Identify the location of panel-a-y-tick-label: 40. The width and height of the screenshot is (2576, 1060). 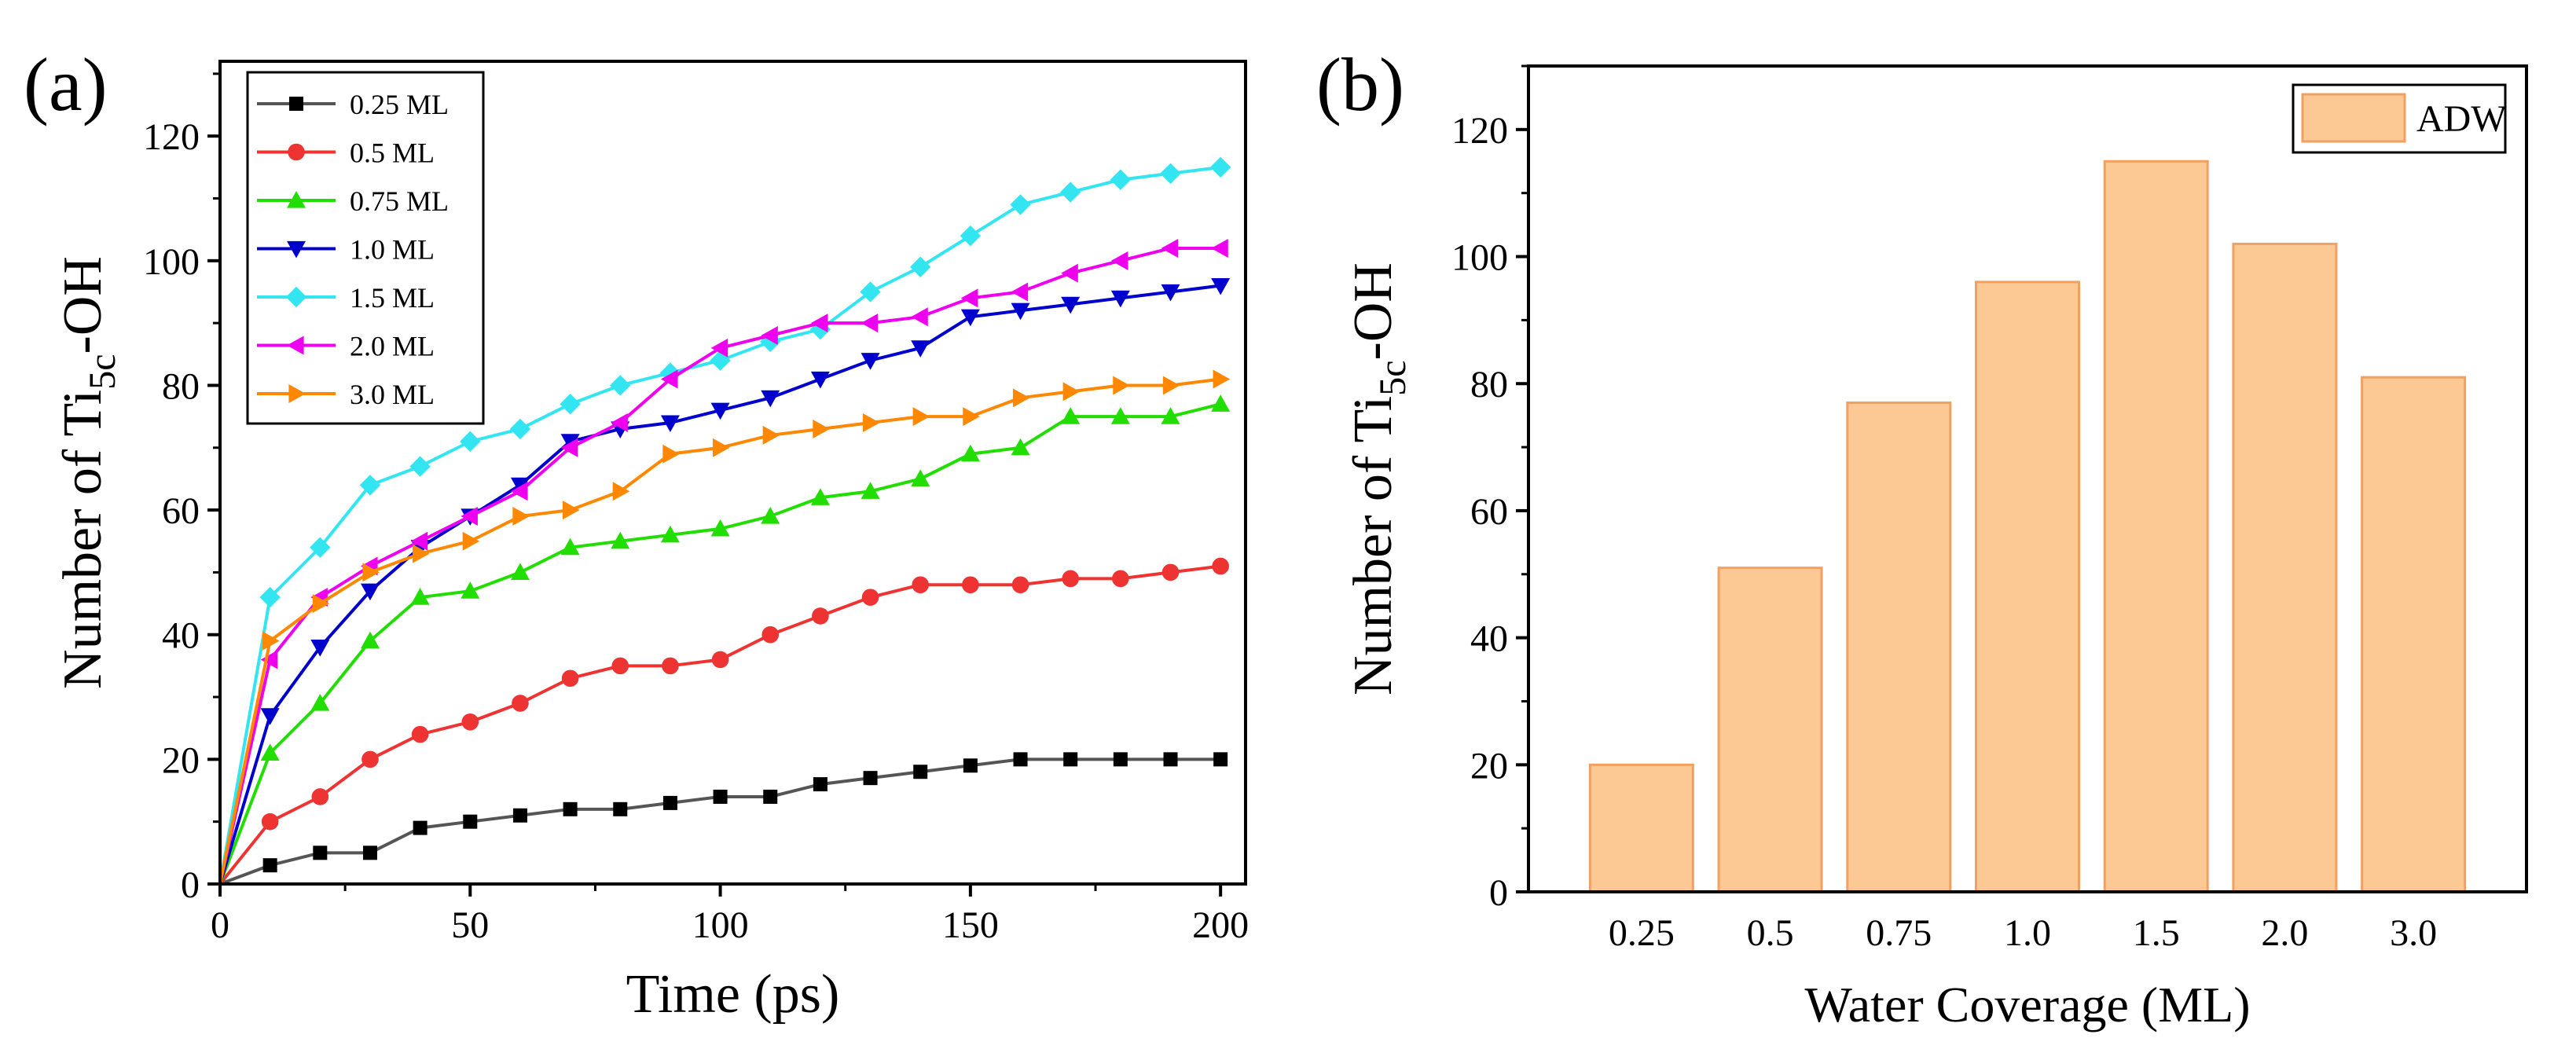
(181, 636).